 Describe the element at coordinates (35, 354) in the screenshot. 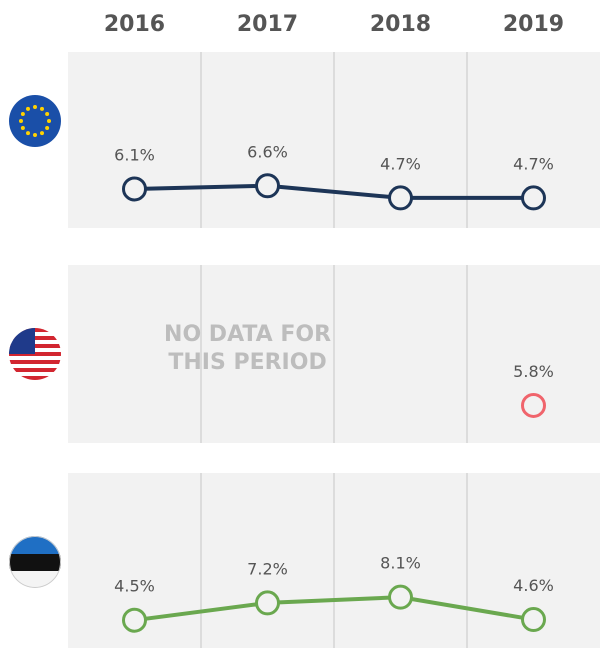

I see `flag-us` at that location.